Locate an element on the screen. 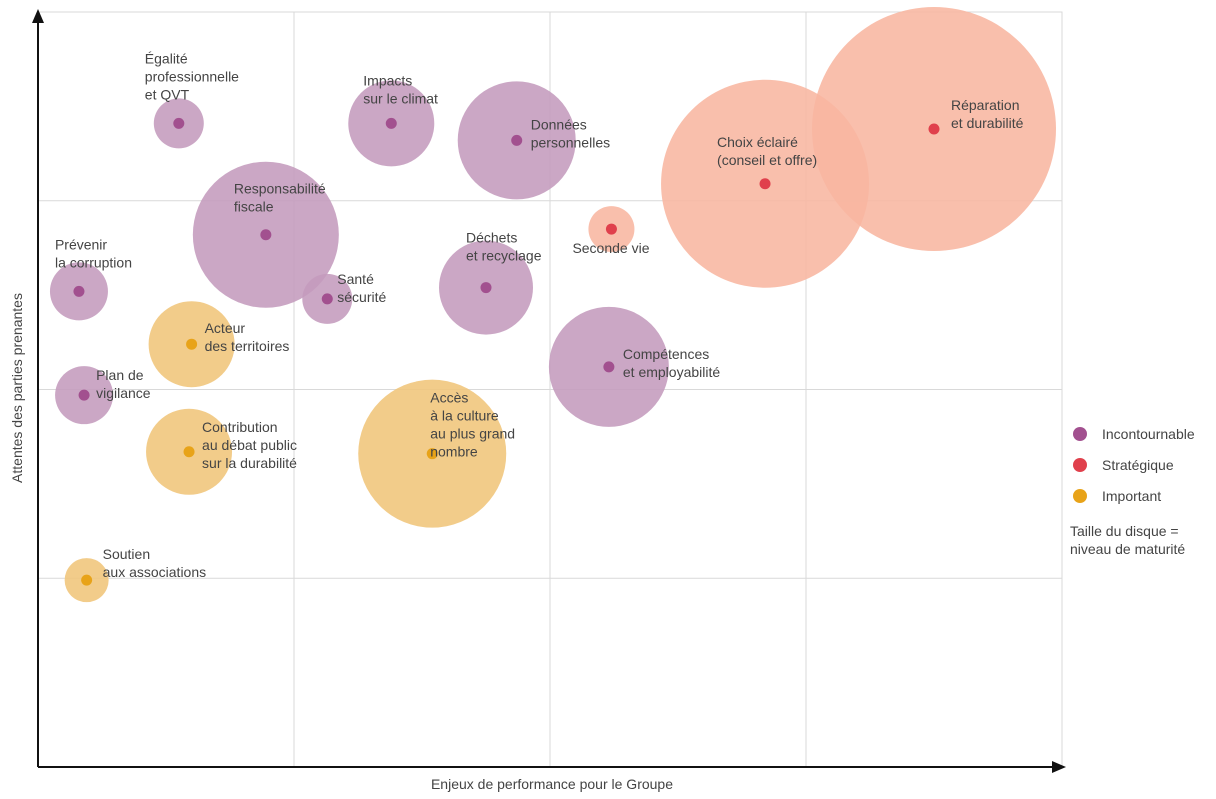  legend-label-important: Important is located at coordinates (1131, 496).